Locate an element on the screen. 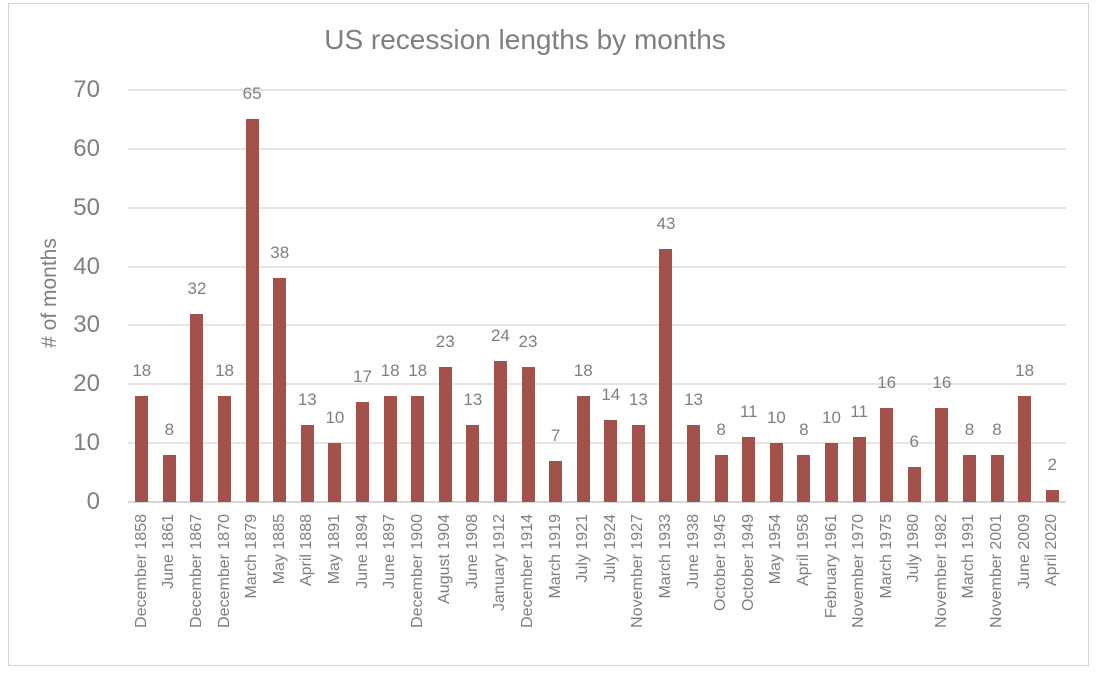  y-axis-tick-label: 70 is located at coordinates (86, 89).